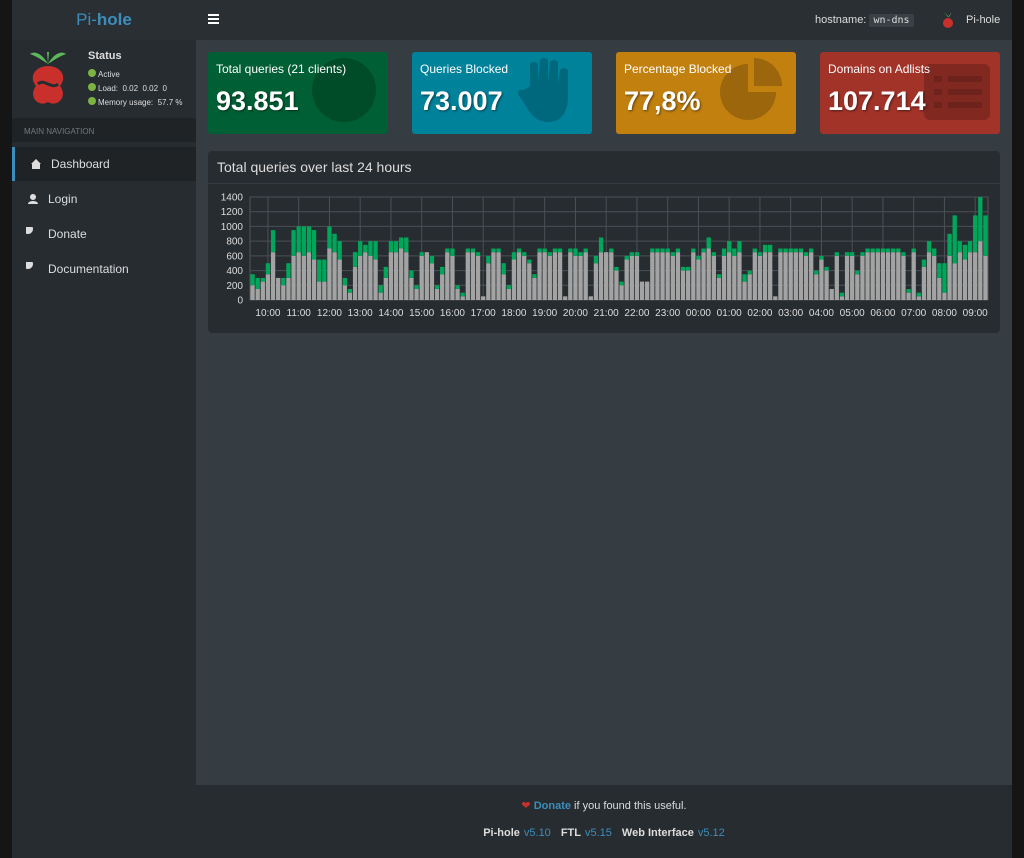 Image resolution: width=1024 pixels, height=858 pixels. I want to click on nav-item: Login, so click(104, 199).